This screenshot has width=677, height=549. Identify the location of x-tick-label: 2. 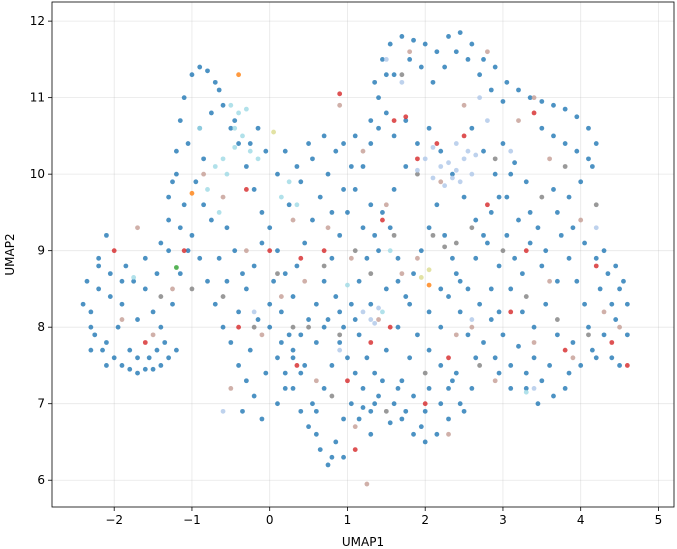
(425, 520).